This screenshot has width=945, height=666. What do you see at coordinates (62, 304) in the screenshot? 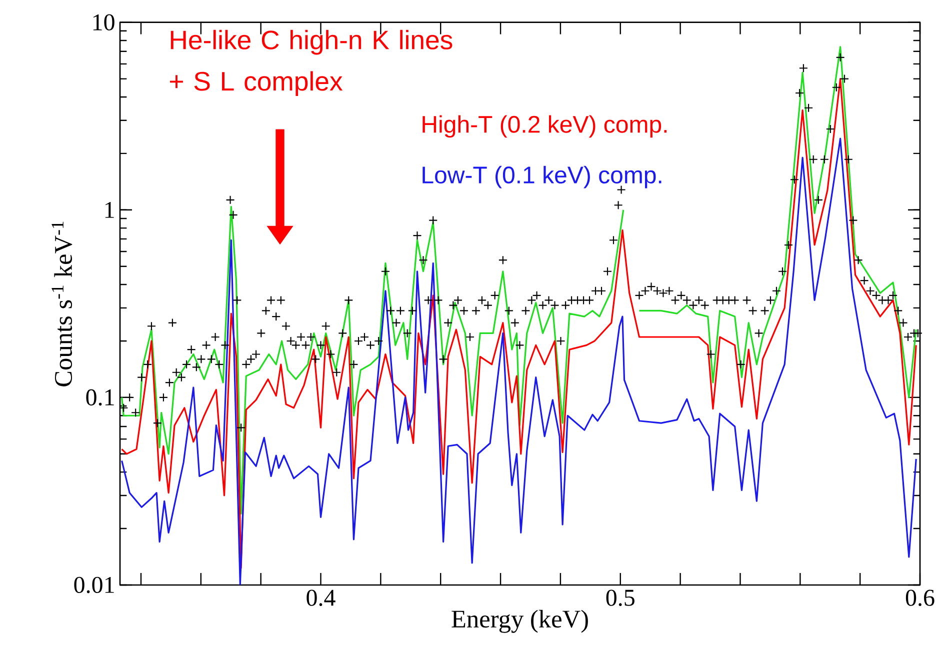
I see `y-axis-title: Counts s$^{-1}$ keV$^{-1}$` at bounding box center [62, 304].